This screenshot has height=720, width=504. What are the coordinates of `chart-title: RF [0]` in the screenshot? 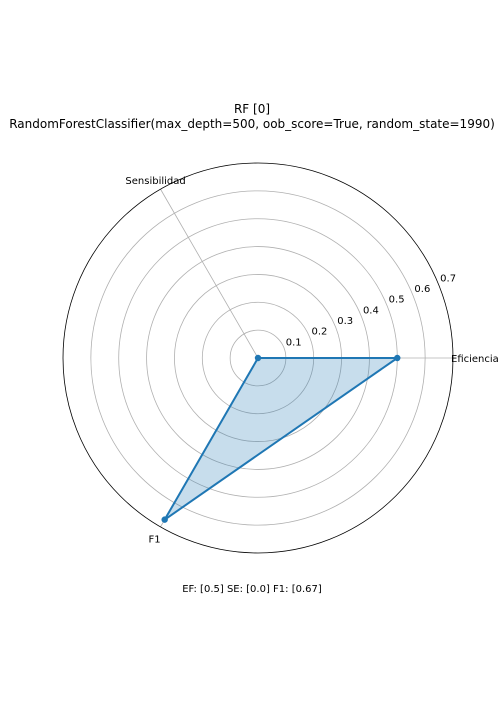 It's located at (252, 109).